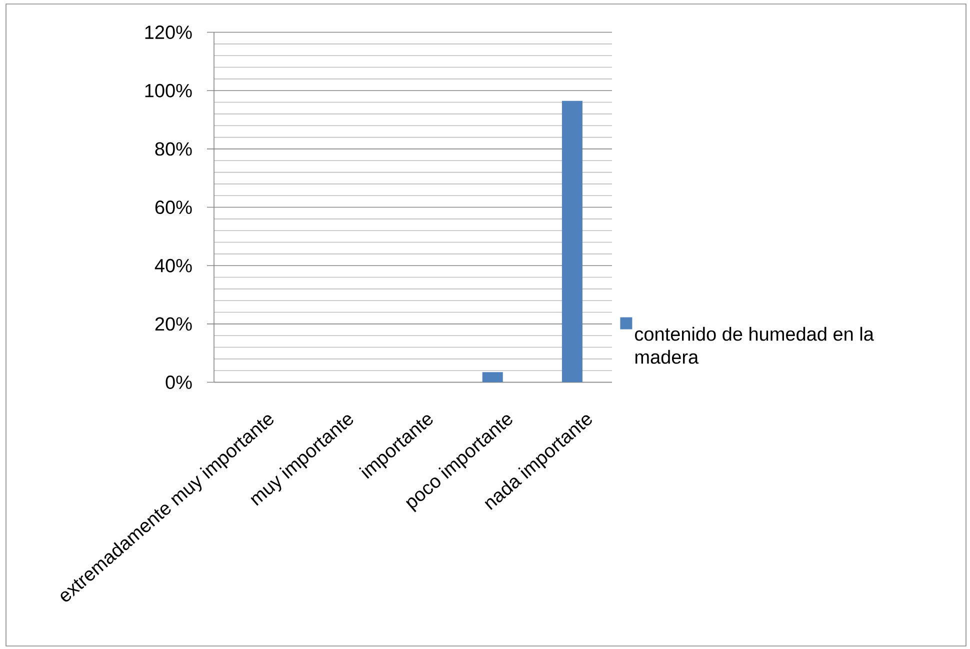 This screenshot has width=970, height=649. What do you see at coordinates (173, 149) in the screenshot?
I see `y-tick-label: 80%` at bounding box center [173, 149].